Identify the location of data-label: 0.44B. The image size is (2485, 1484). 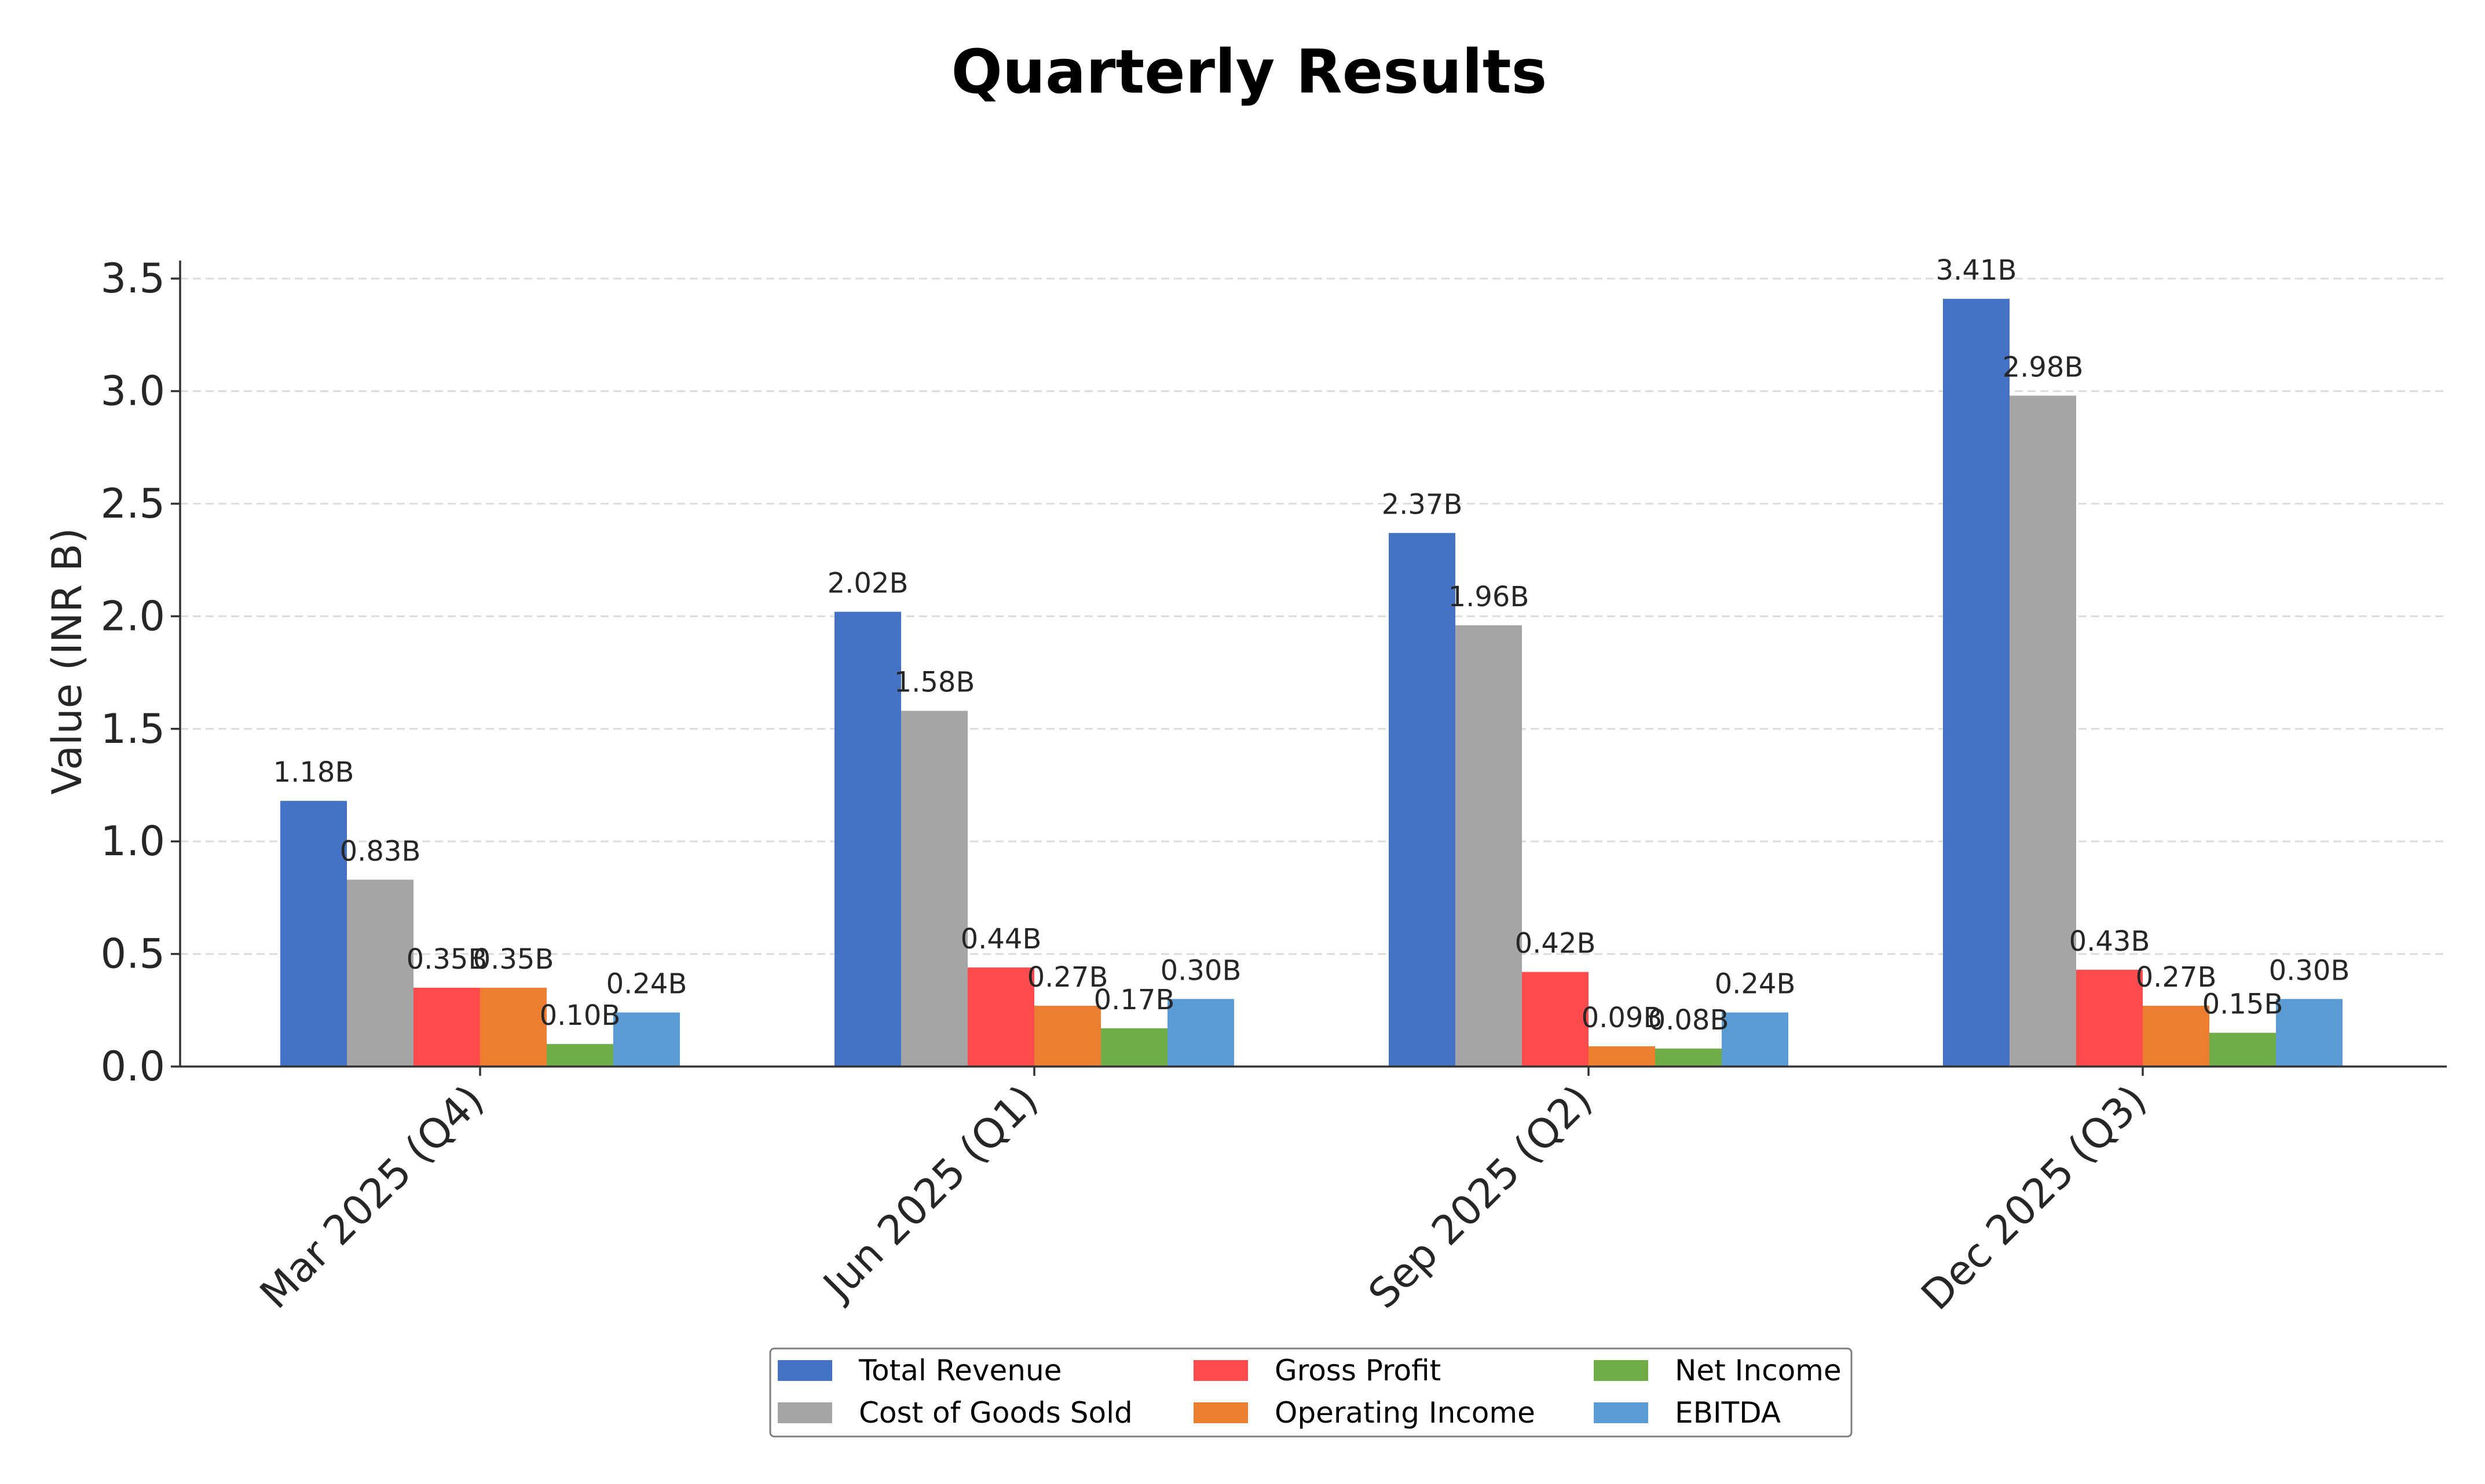
(1001, 939).